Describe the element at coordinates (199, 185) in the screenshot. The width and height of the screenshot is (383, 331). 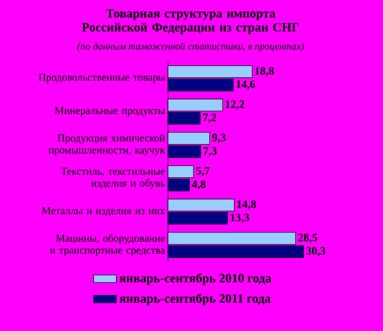
I see `data-label: 4,8` at that location.